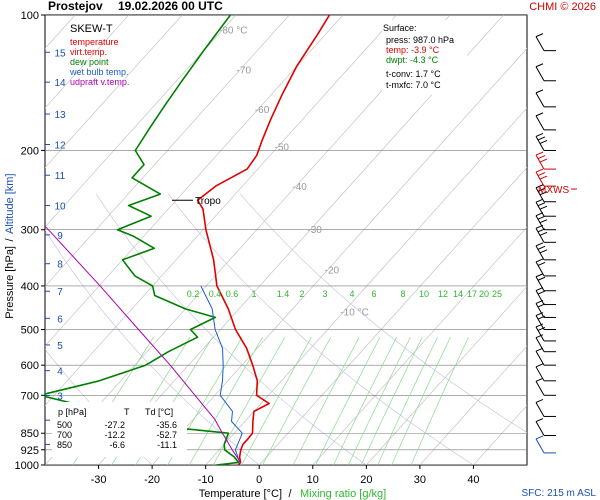 This screenshot has width=600, height=500. Describe the element at coordinates (232, 294) in the screenshot. I see `mixing-ratio-label: 0.6` at that location.